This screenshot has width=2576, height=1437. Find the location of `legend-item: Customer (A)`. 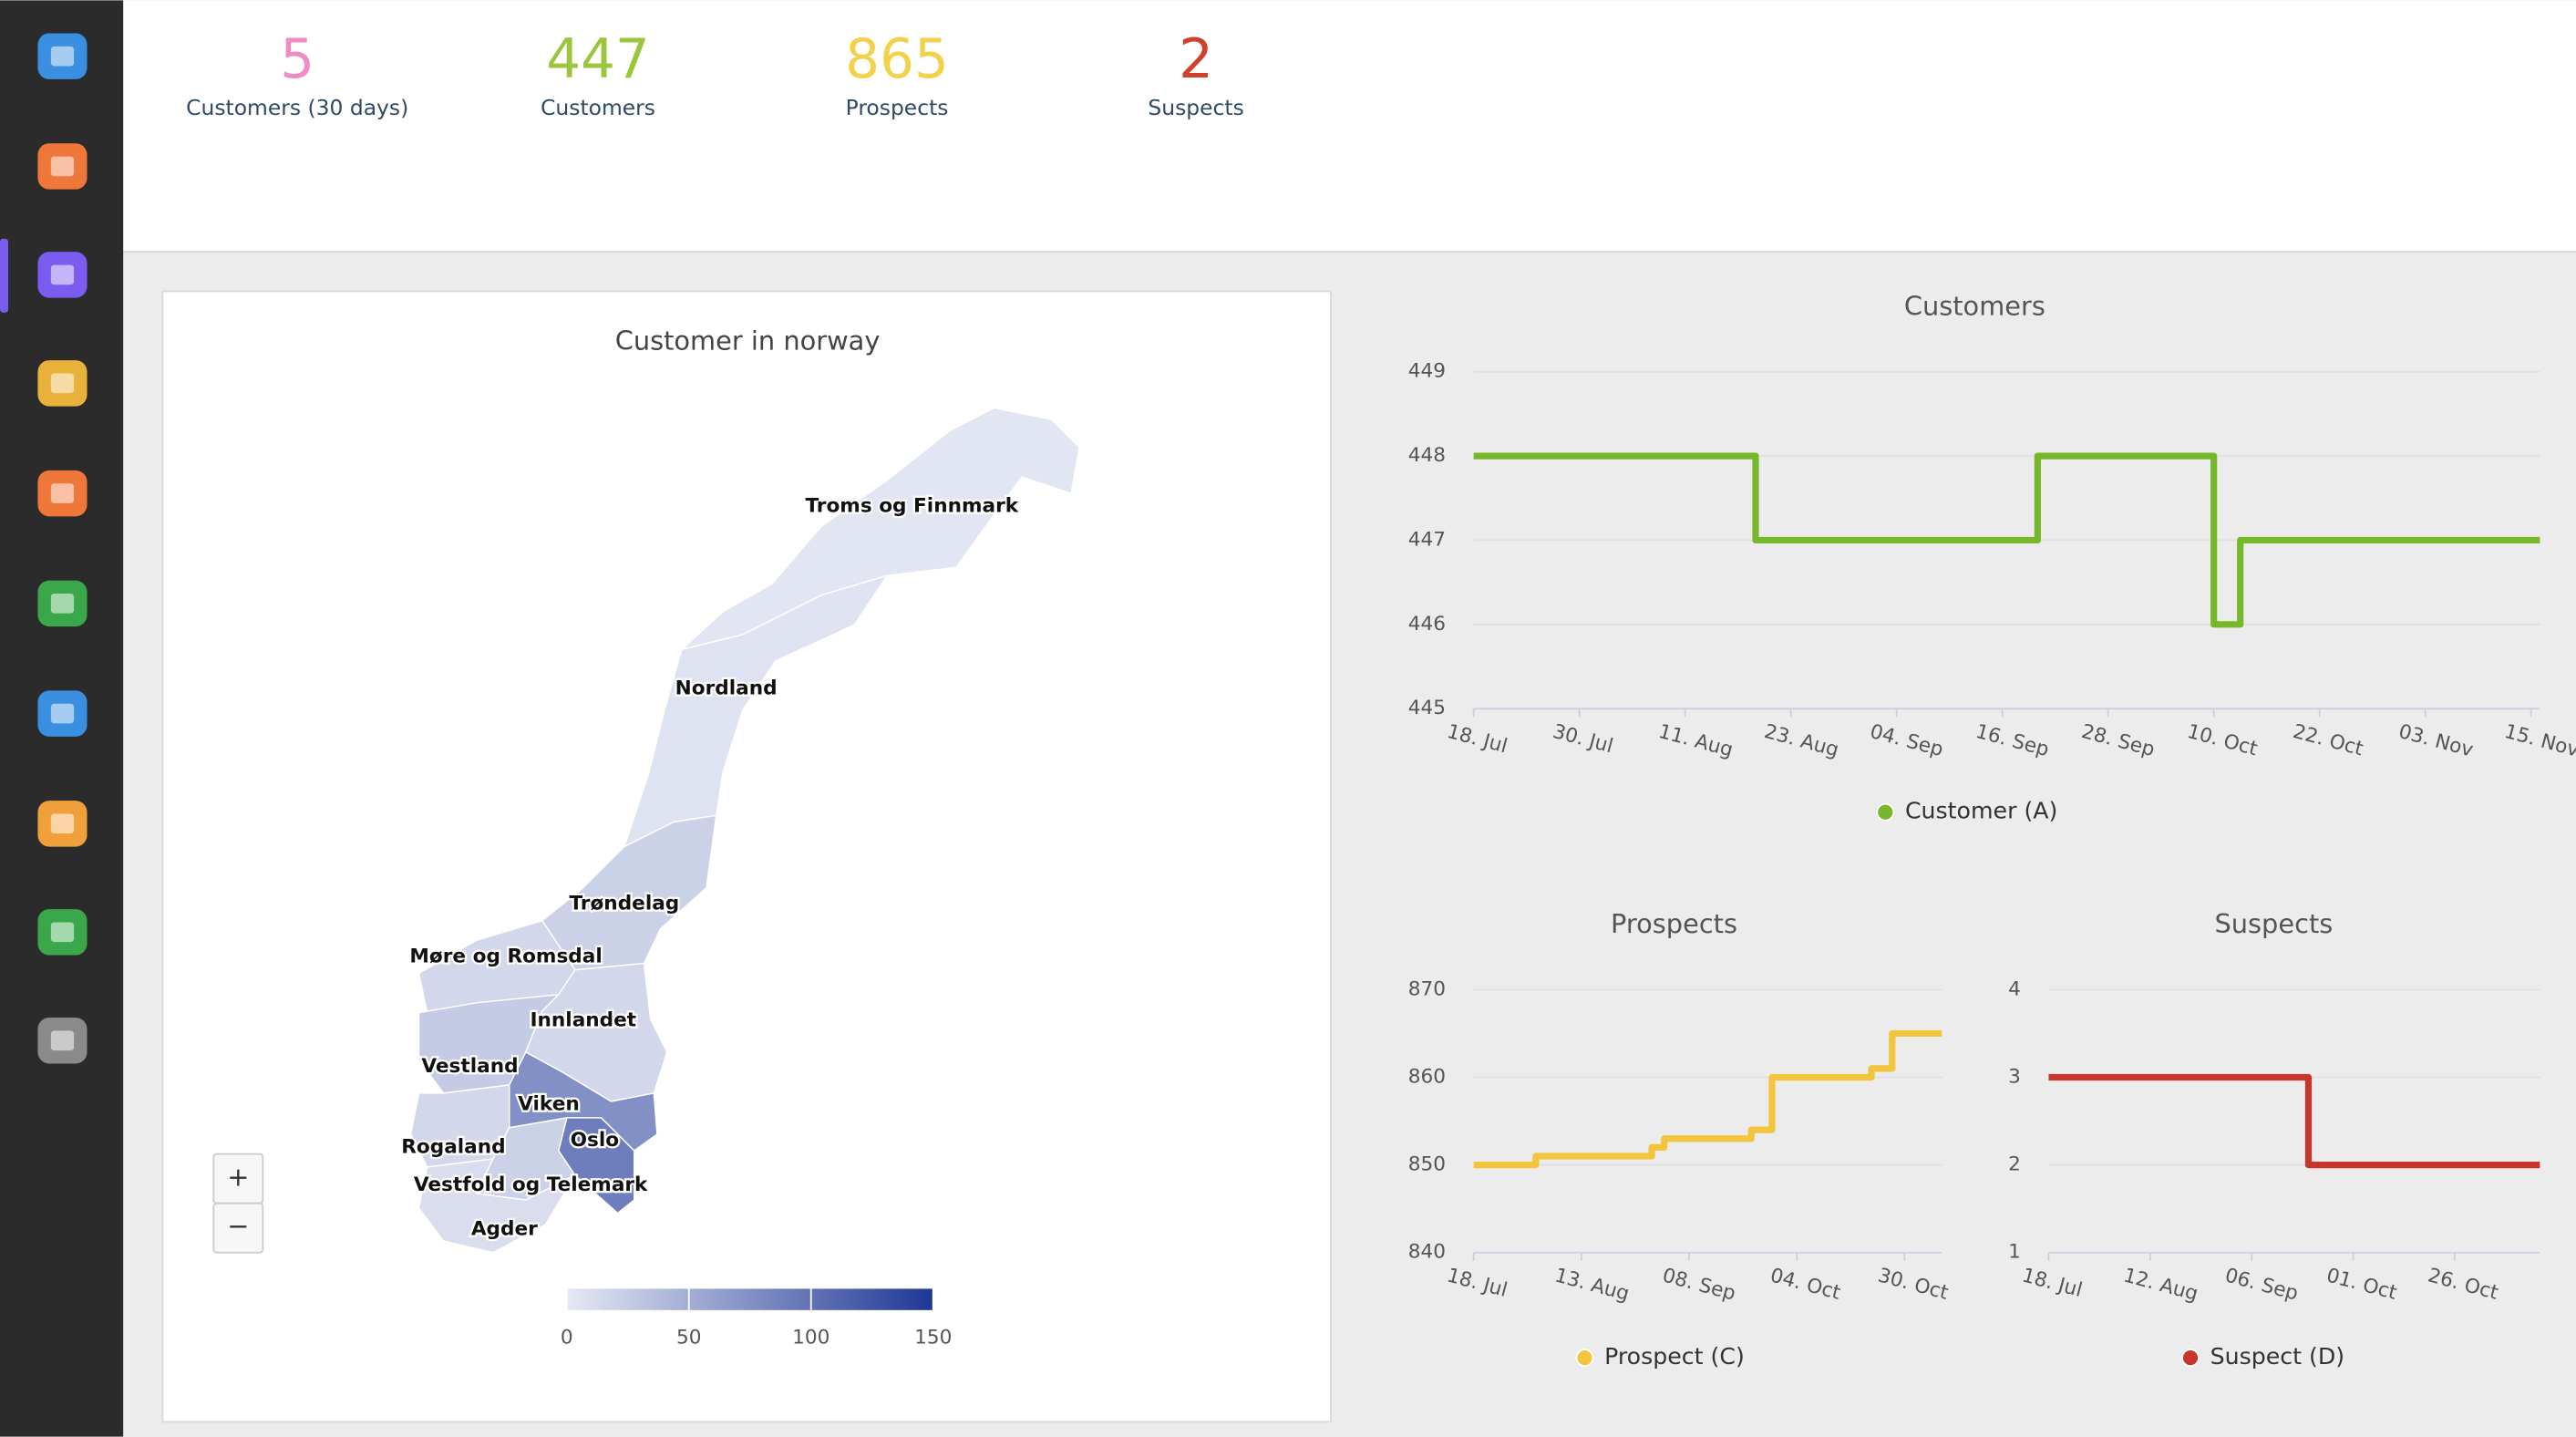

legend-item: Customer (A) is located at coordinates (1966, 811).